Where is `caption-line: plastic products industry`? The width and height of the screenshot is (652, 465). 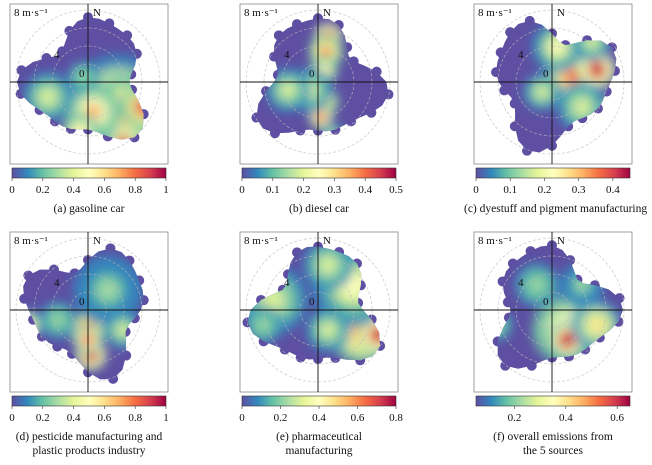
caption-line: plastic products industry is located at coordinates (89, 451).